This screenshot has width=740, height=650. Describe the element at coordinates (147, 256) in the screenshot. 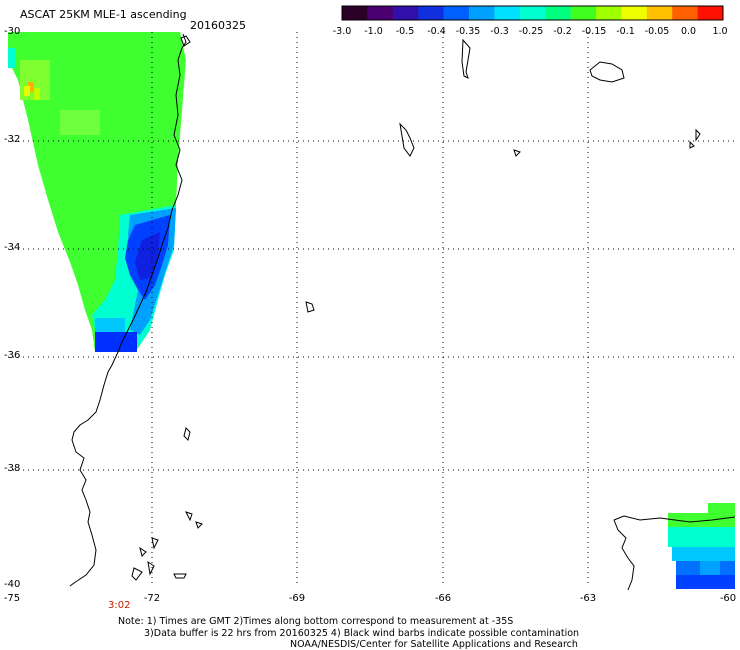

I see `swath-darkblue-area` at that location.